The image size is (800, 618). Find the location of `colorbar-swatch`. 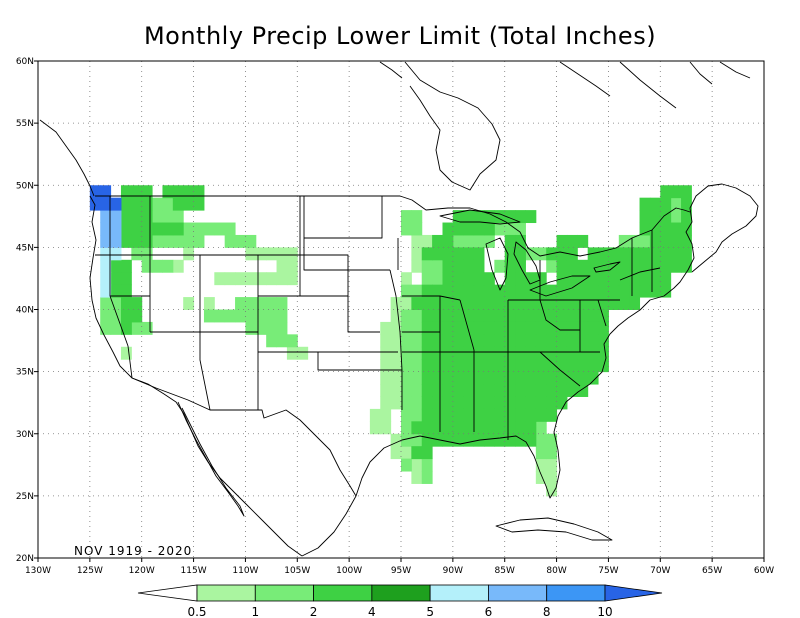

colorbar-swatch is located at coordinates (226, 593).